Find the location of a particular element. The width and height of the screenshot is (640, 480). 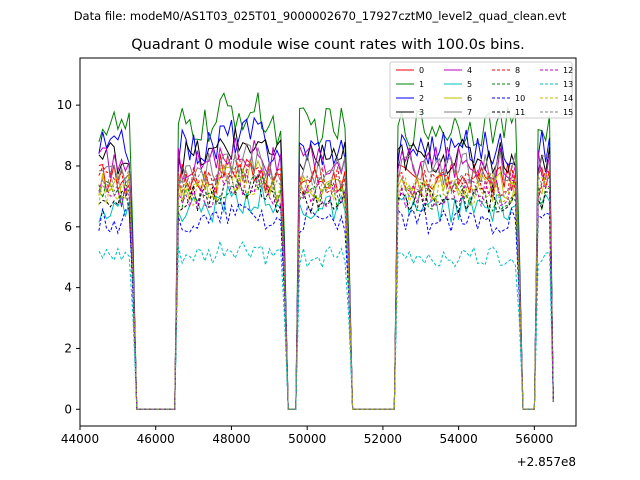

x-tick-label: 48000 is located at coordinates (231, 439).